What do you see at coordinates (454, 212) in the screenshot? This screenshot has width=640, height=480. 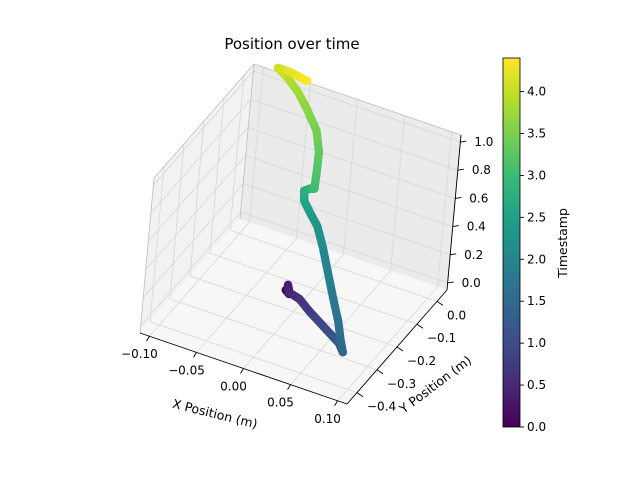 I see `z-axis-line` at bounding box center [454, 212].